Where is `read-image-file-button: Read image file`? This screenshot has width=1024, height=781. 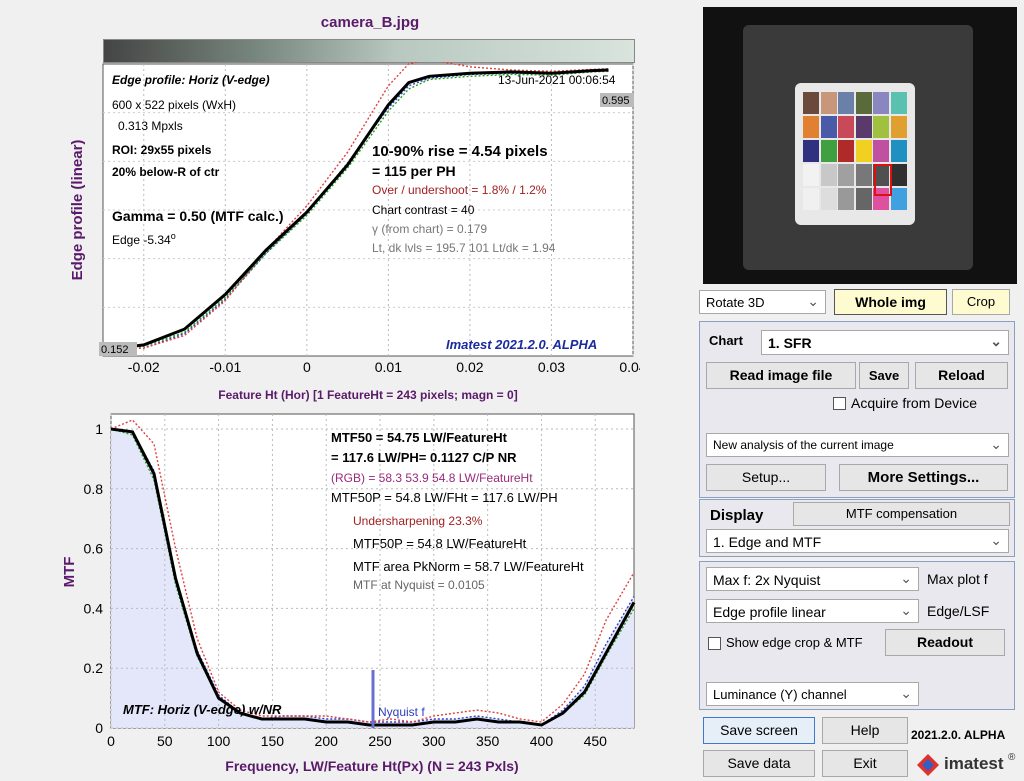
read-image-file-button: Read image file is located at coordinates (781, 375).